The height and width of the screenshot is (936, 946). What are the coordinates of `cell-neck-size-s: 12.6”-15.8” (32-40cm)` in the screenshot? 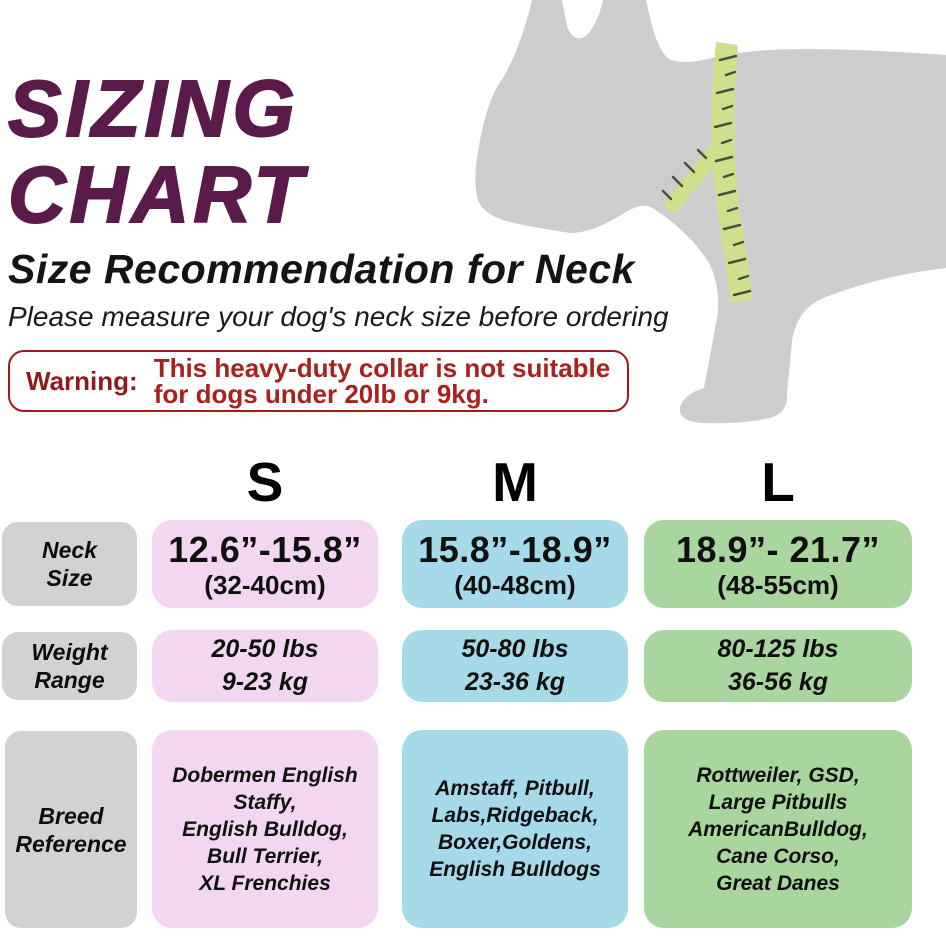 It's located at (265, 564).